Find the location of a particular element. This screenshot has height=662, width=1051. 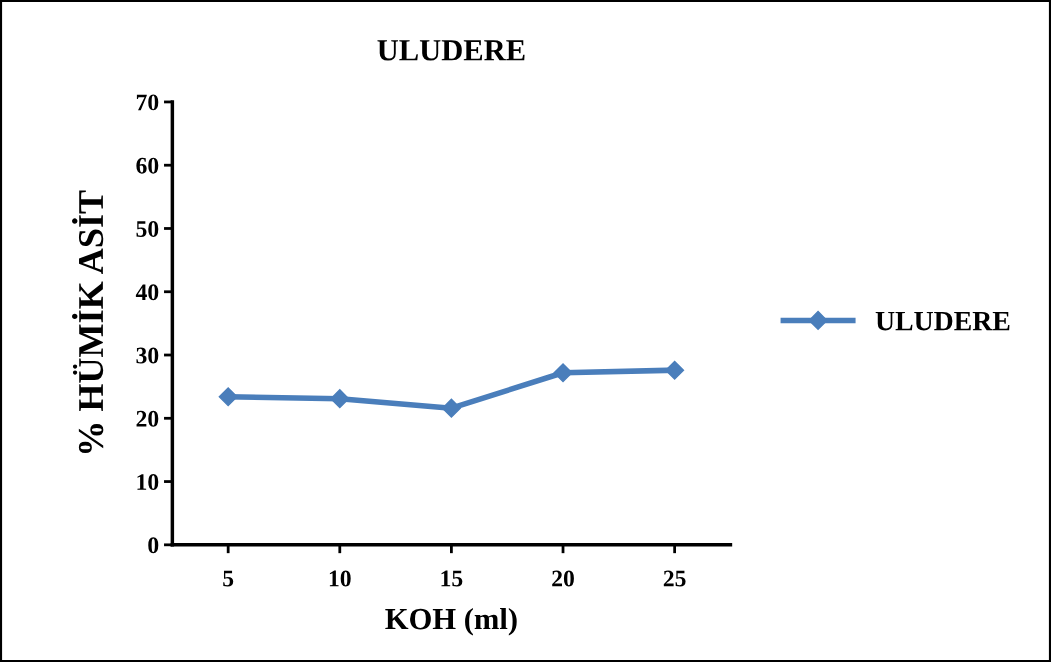

x-tick-label: 10 is located at coordinates (340, 578).